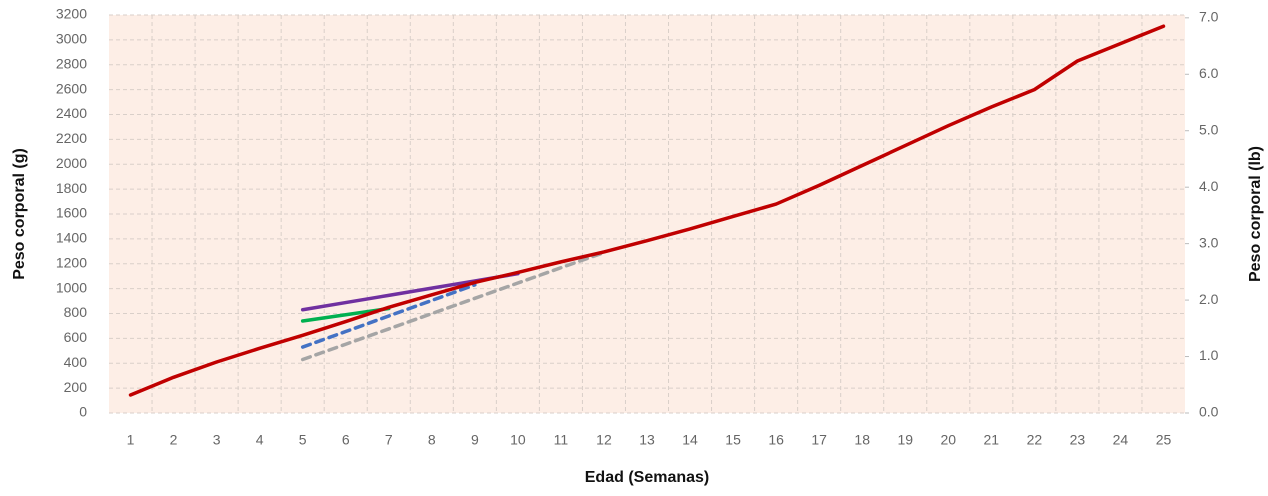 This screenshot has height=496, width=1268. Describe the element at coordinates (71, 188) in the screenshot. I see `y-tick-label: 1800` at that location.